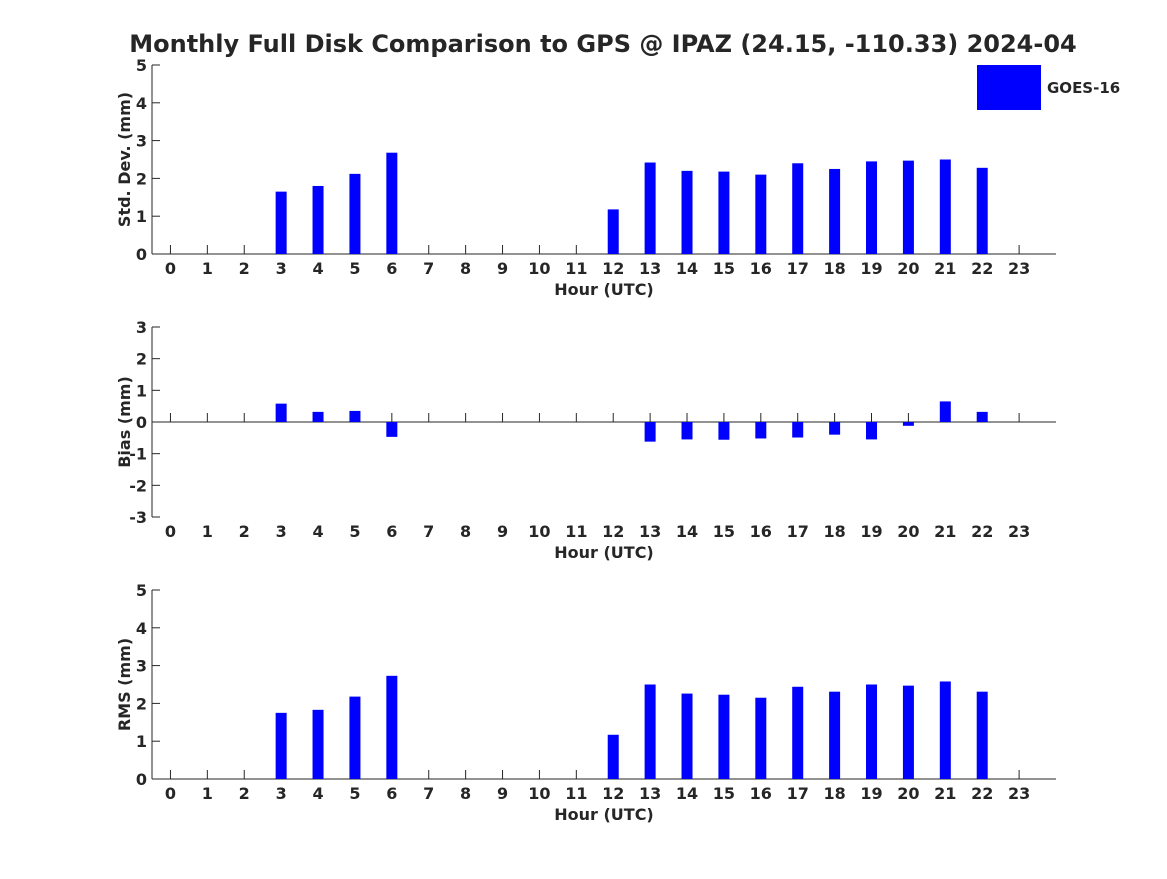  What do you see at coordinates (138, 517) in the screenshot?
I see `y-tick-label: -3` at bounding box center [138, 517].